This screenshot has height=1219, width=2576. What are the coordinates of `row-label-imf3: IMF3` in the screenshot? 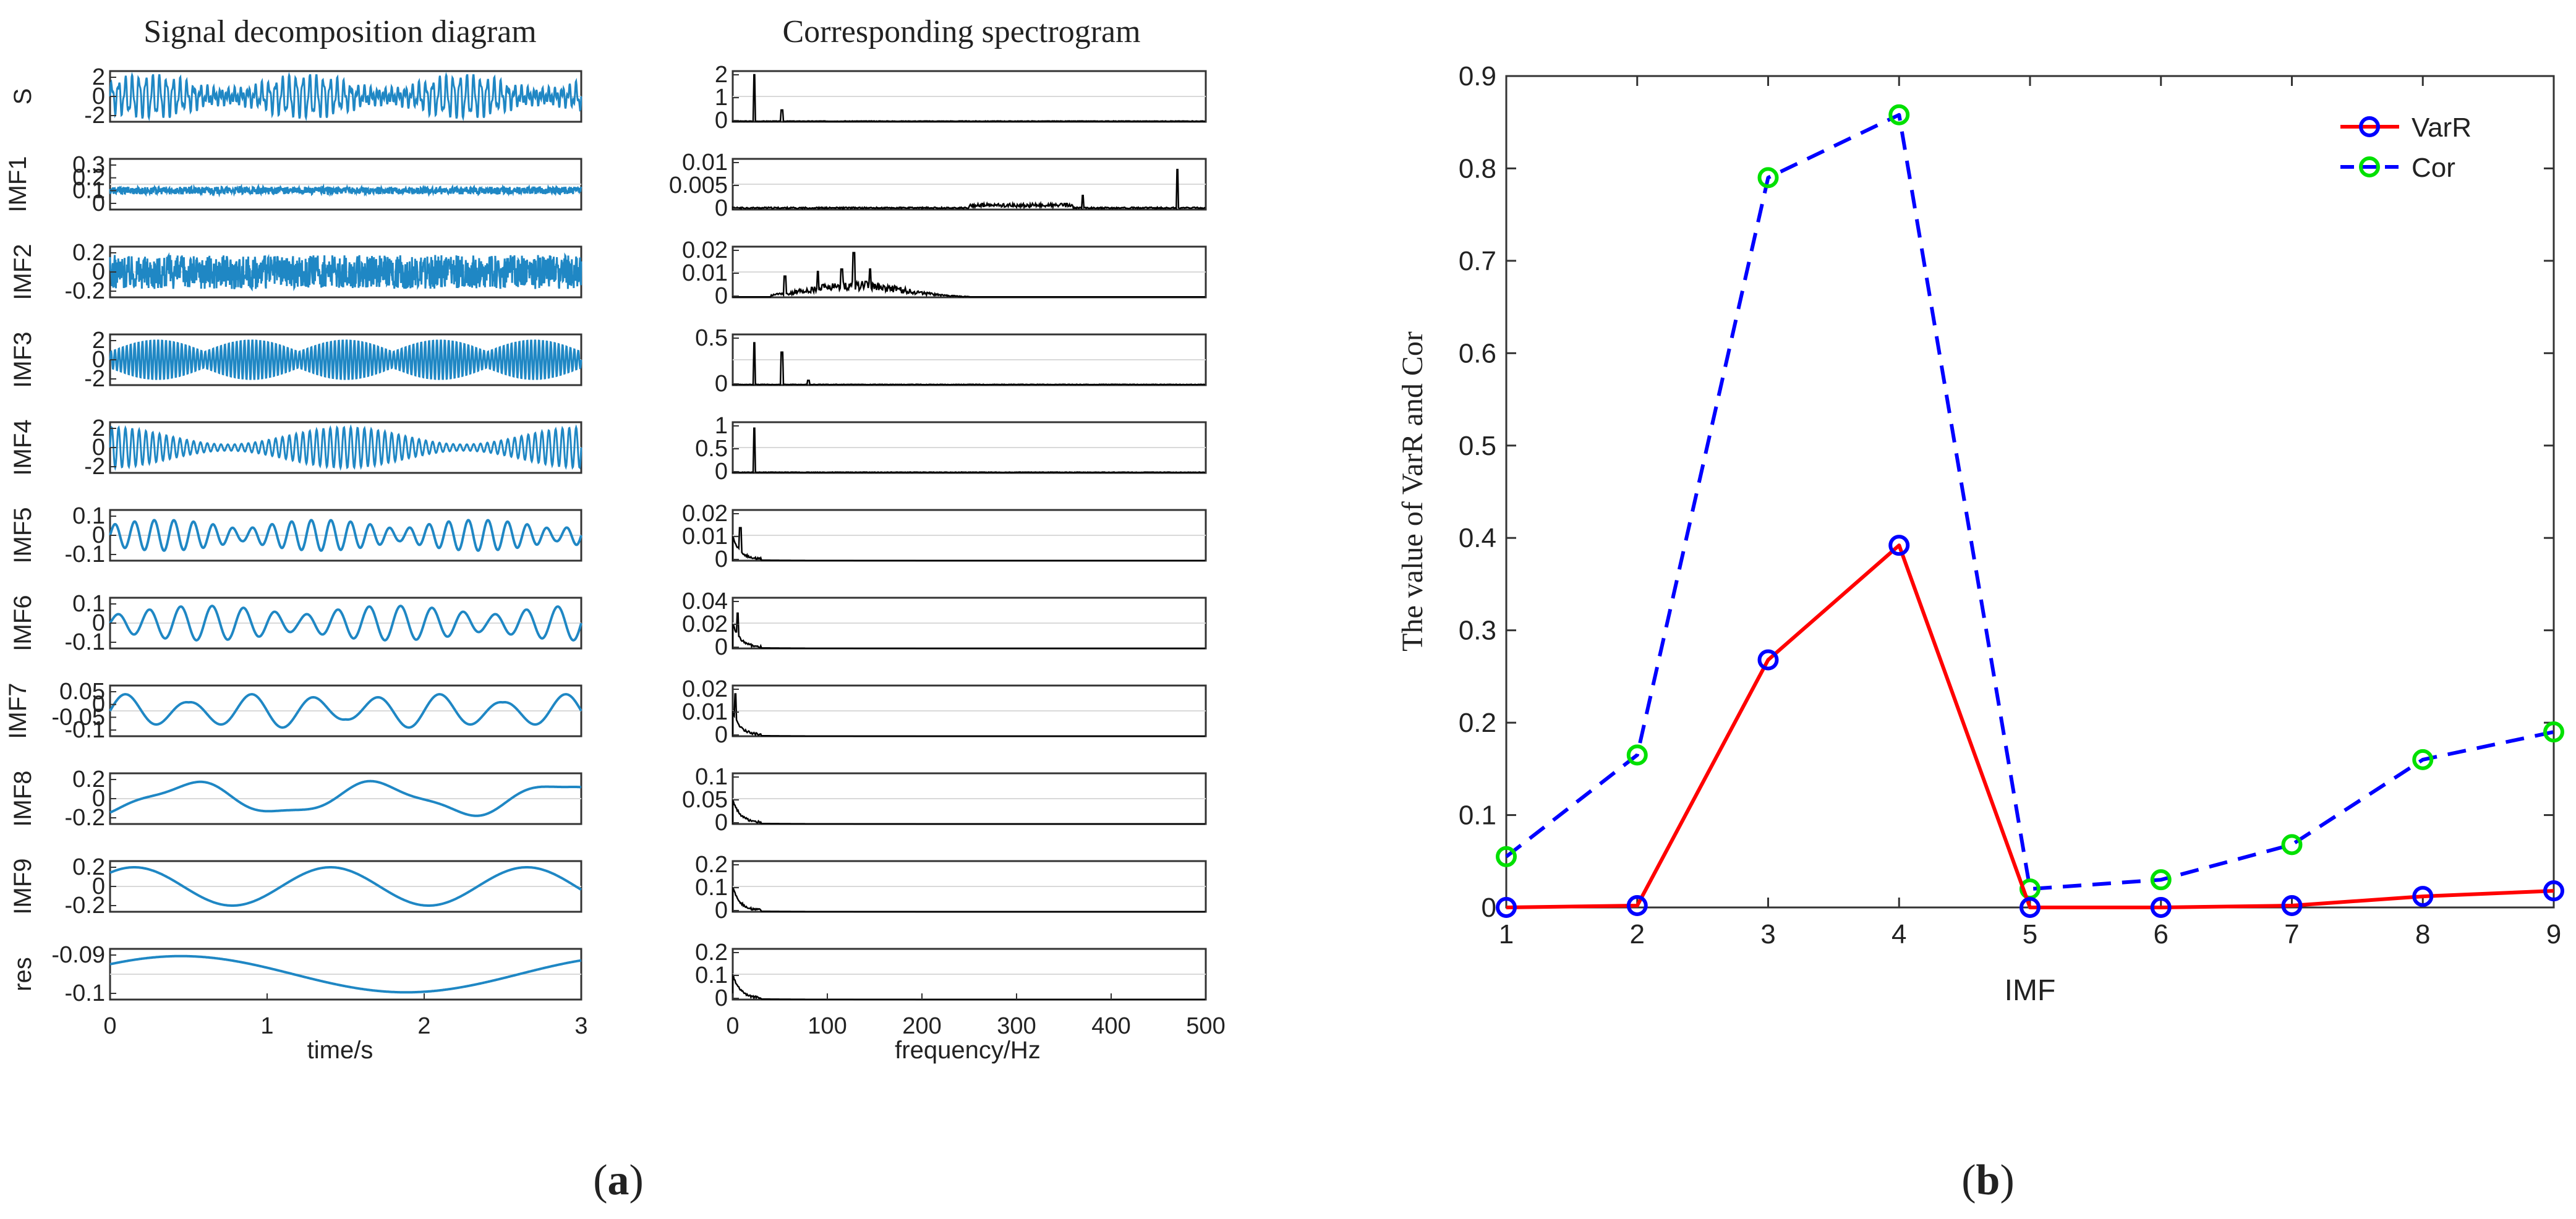 It's located at (22, 360).